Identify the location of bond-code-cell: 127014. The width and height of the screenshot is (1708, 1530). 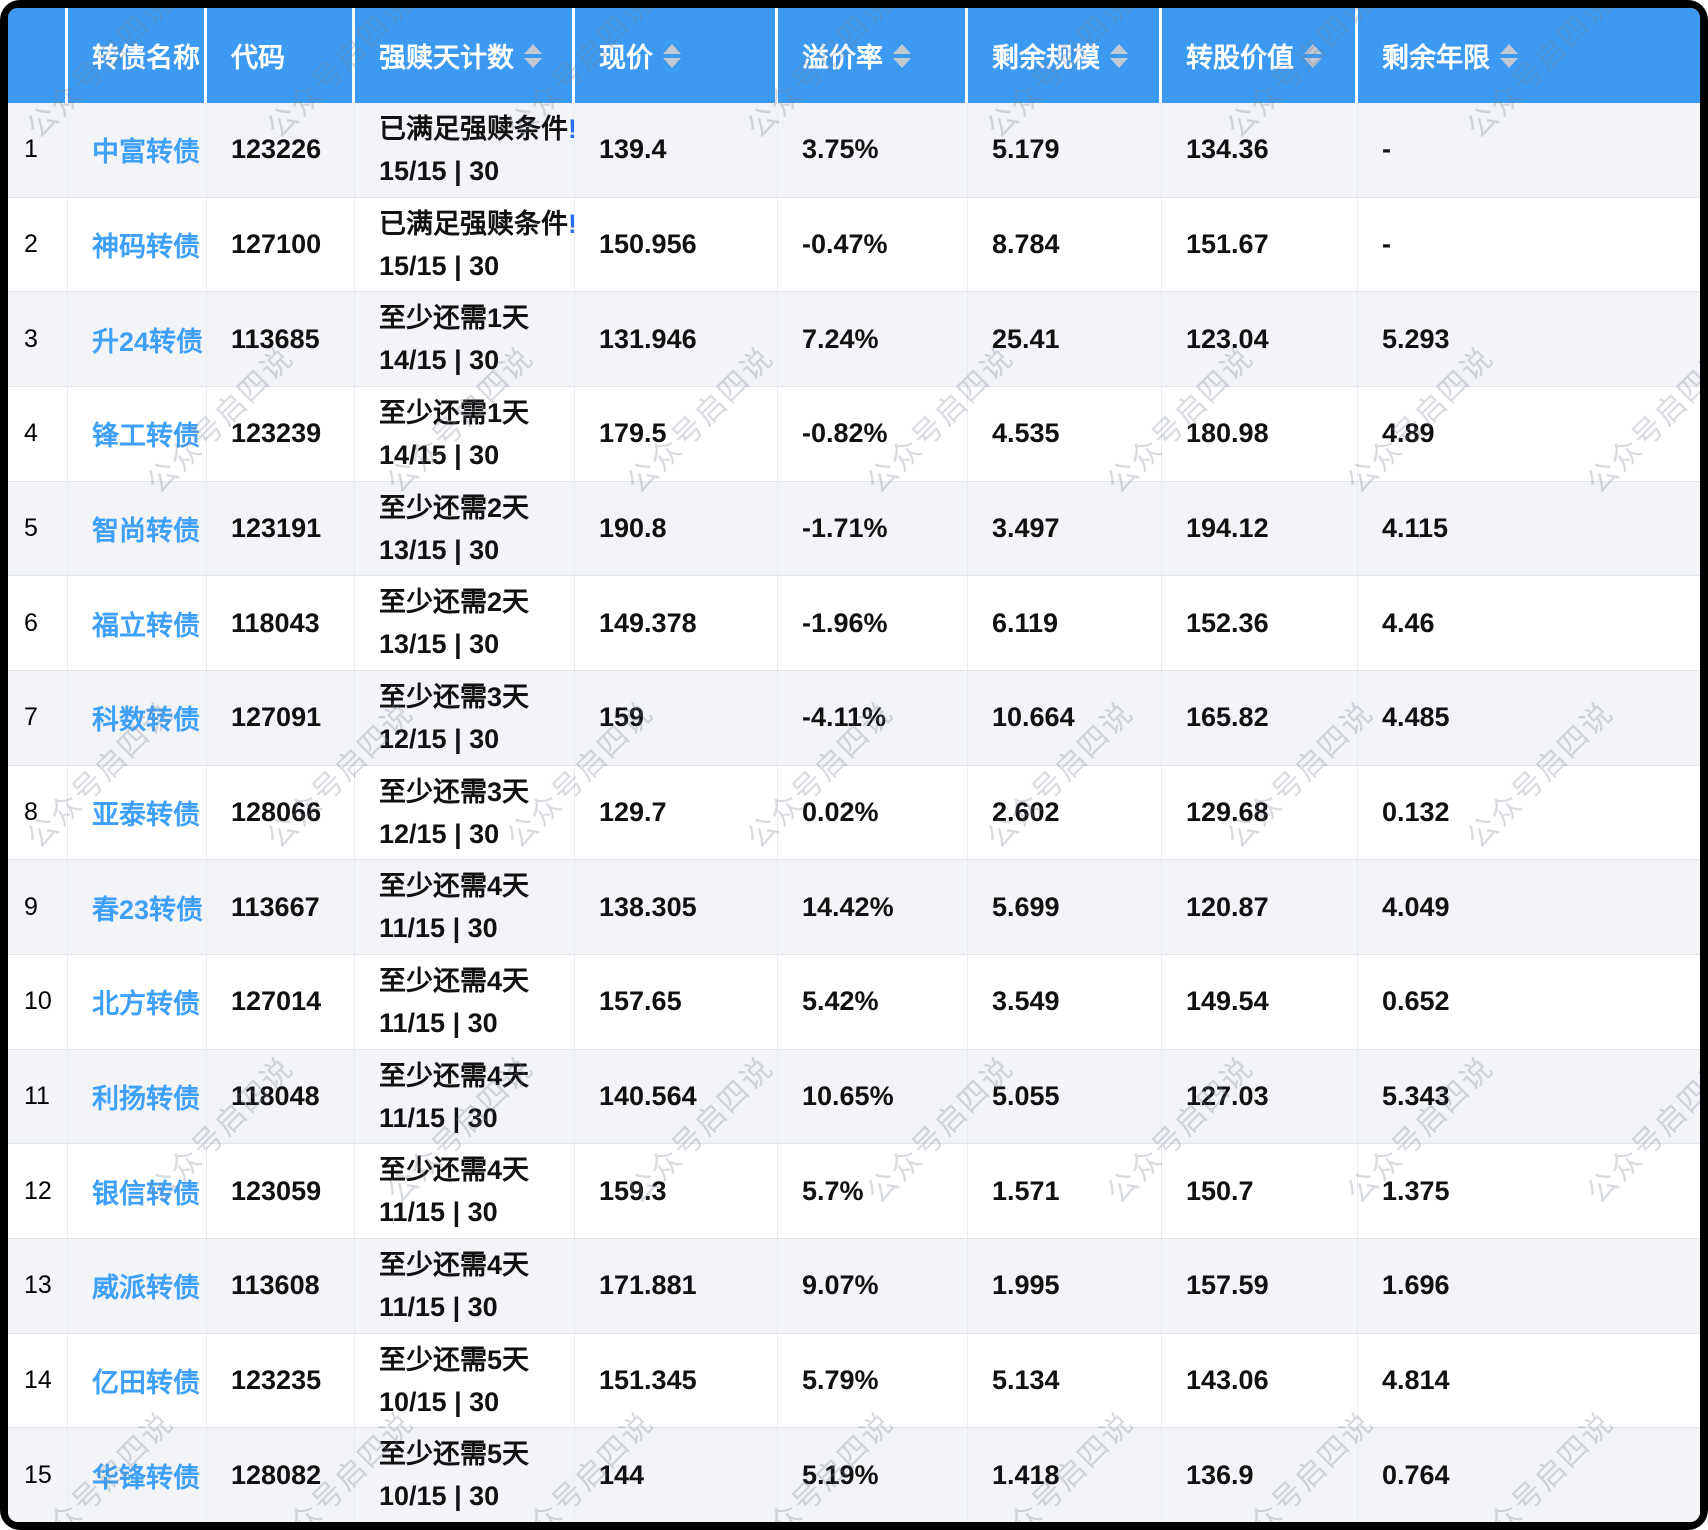
(281, 1002).